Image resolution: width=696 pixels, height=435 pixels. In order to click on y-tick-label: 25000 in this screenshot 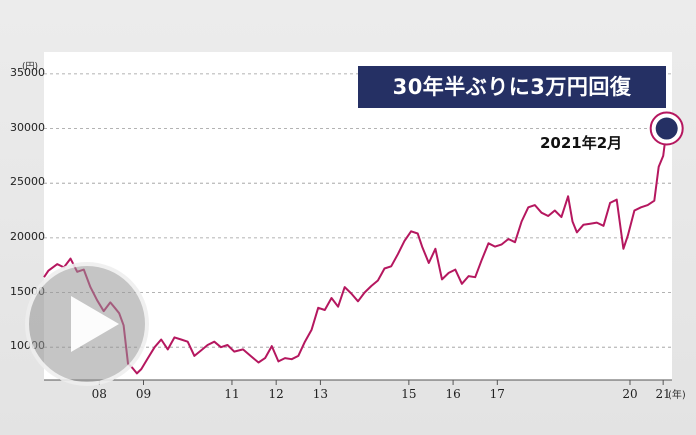, I will do `click(27, 182)`.